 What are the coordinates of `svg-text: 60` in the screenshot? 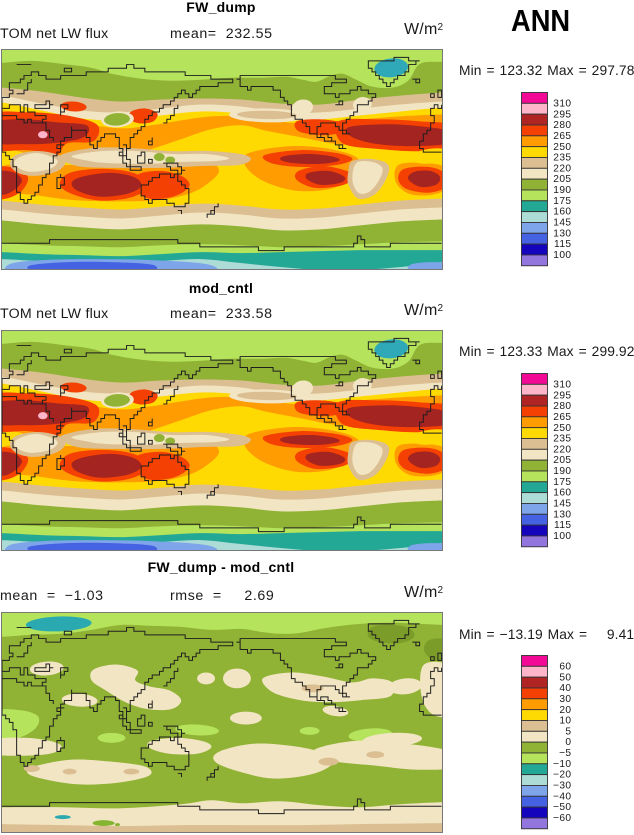 It's located at (565, 666).